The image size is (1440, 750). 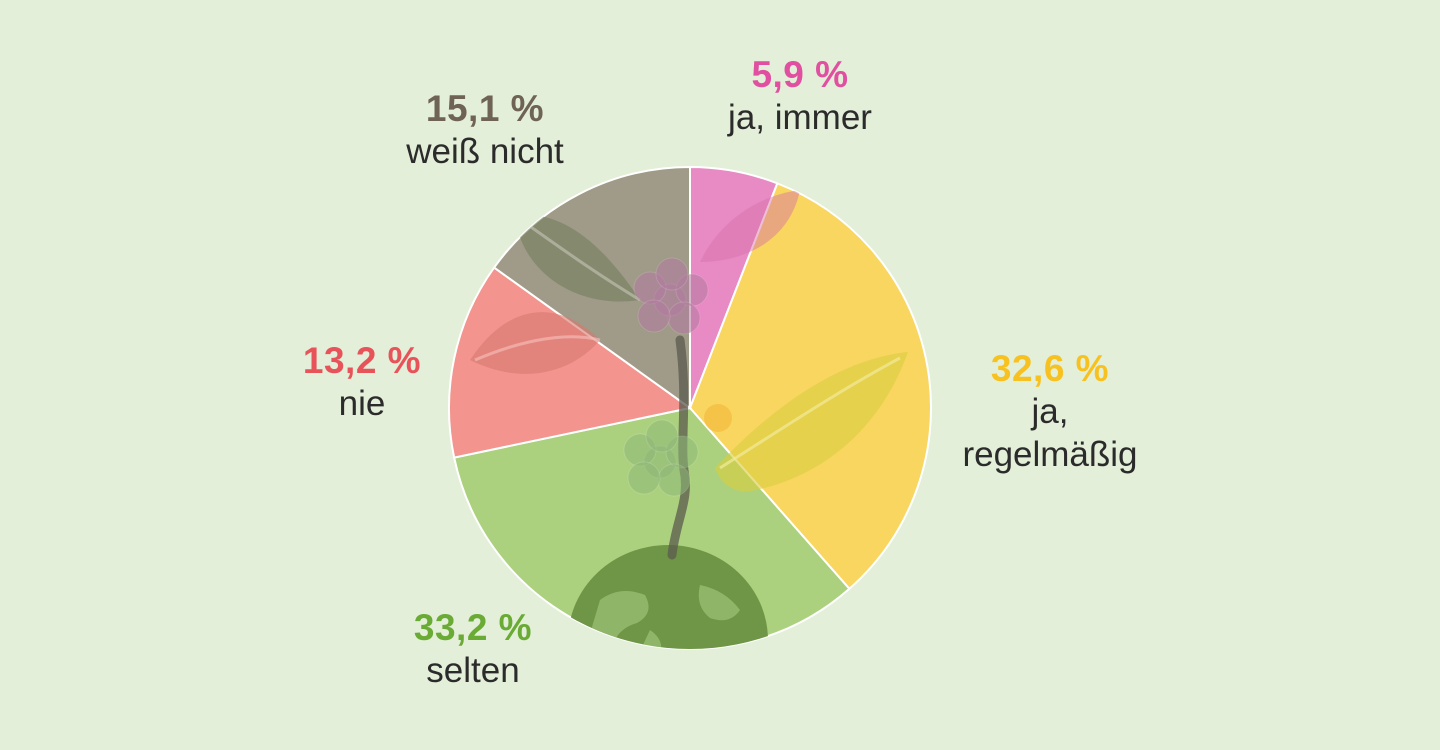 I want to click on leaf-top-right-icon, so click(x=750, y=226).